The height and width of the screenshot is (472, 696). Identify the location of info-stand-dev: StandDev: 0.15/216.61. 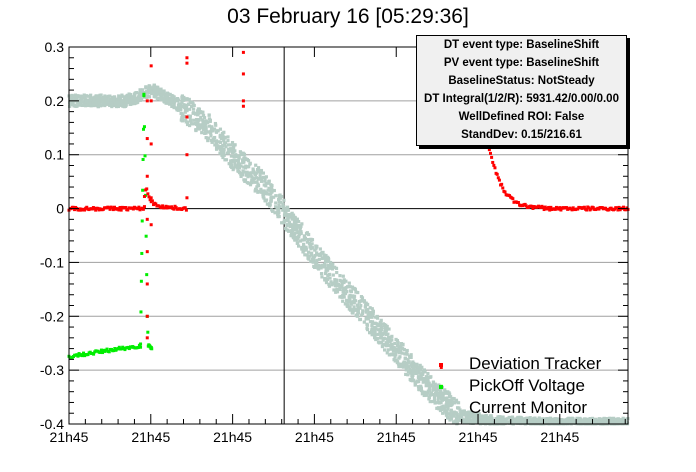
(521, 135).